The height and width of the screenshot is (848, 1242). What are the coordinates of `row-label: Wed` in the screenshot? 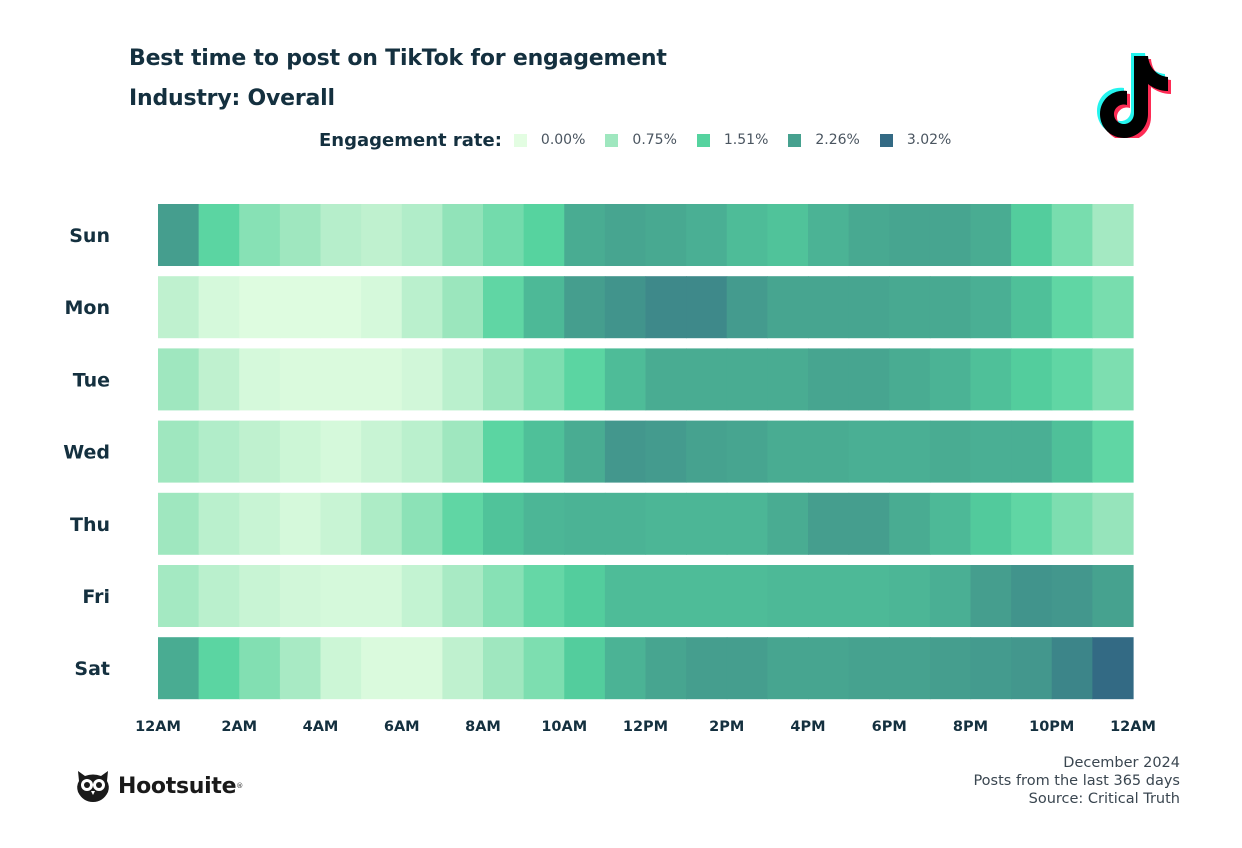 It's located at (86, 453).